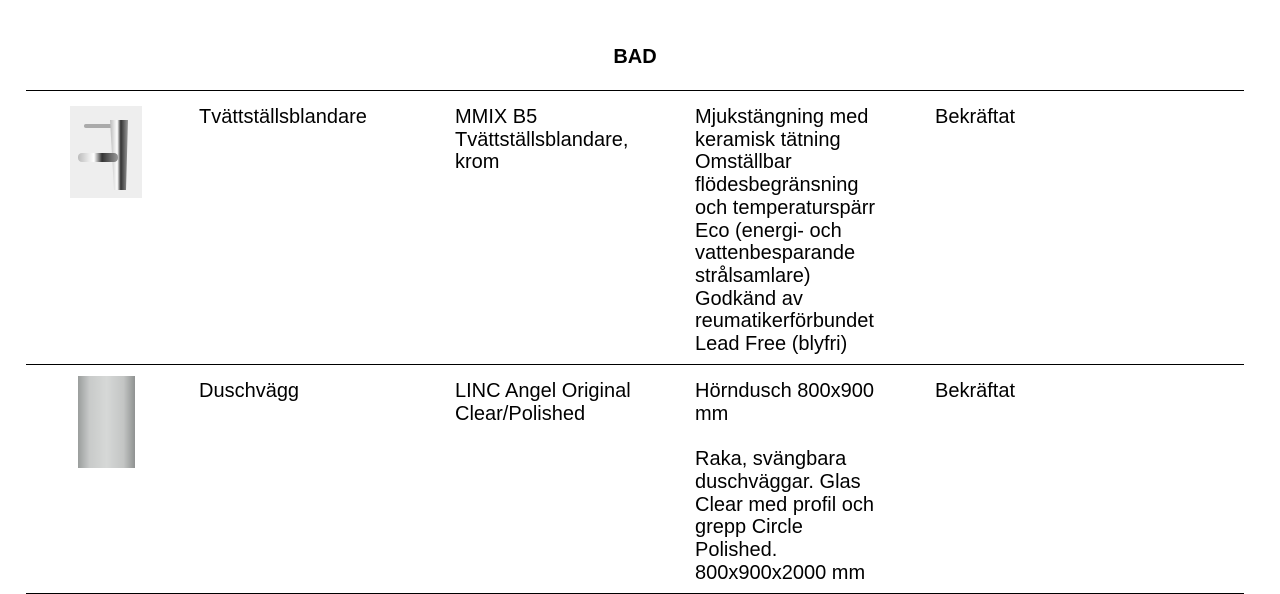  Describe the element at coordinates (106, 422) in the screenshot. I see `shower-wall-image` at that location.